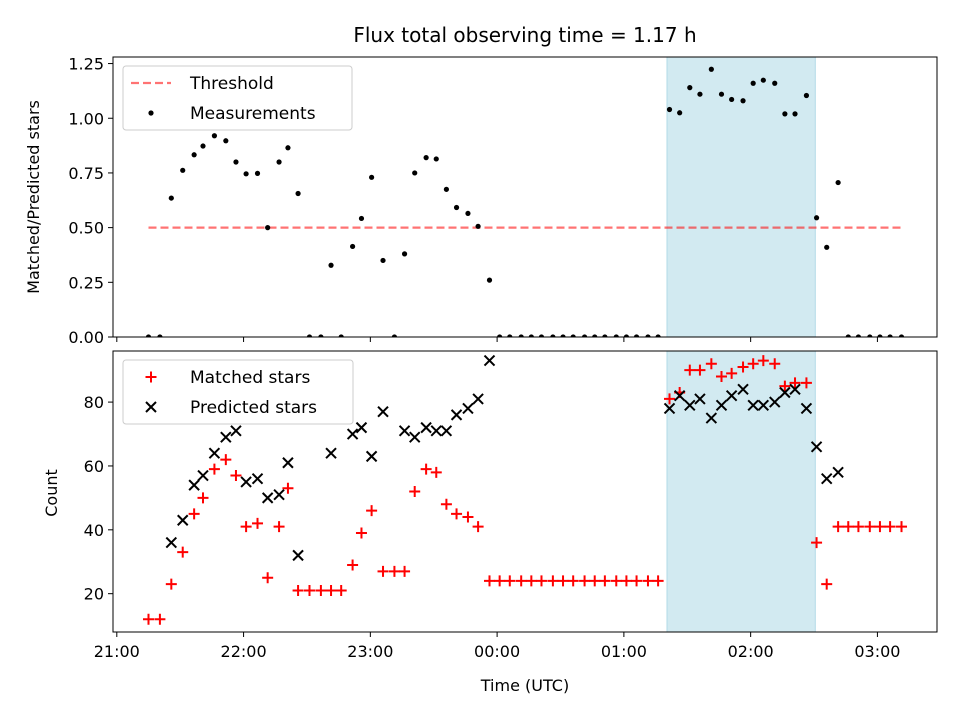 The image size is (960, 720). What do you see at coordinates (238, 392) in the screenshot?
I see `legend: Matched stars Predicted stars` at bounding box center [238, 392].